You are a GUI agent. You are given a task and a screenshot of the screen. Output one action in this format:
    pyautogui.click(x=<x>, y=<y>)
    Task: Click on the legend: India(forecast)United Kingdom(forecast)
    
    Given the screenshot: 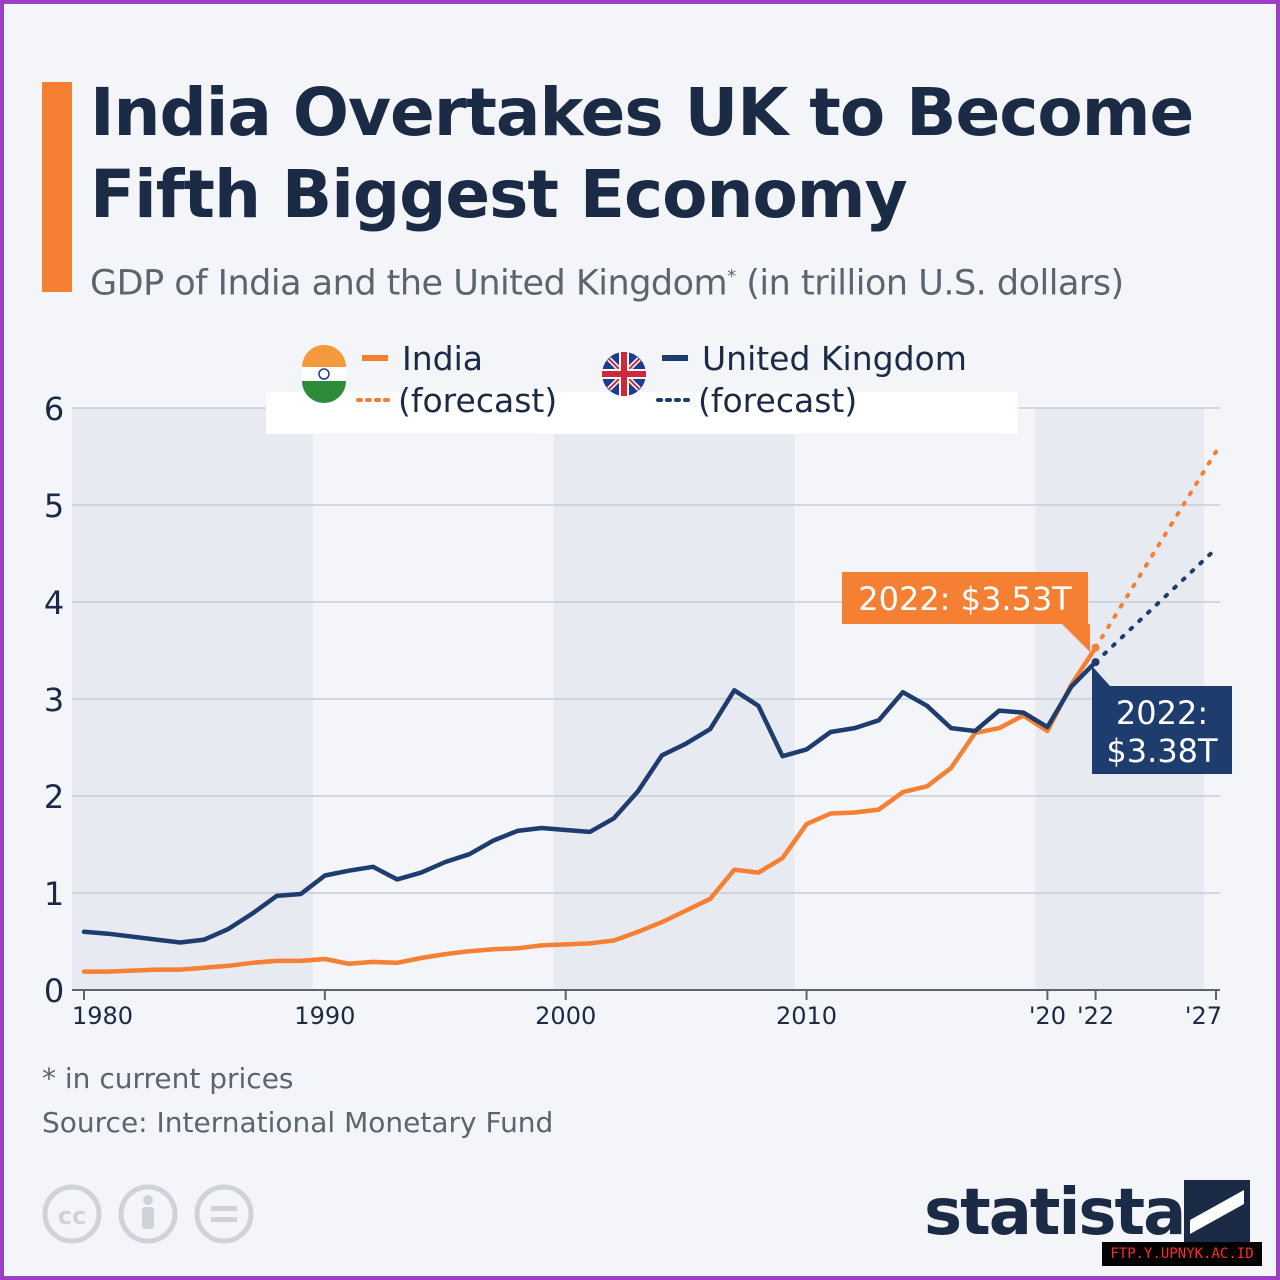 What is the action you would take?
    pyautogui.click(x=642, y=386)
    